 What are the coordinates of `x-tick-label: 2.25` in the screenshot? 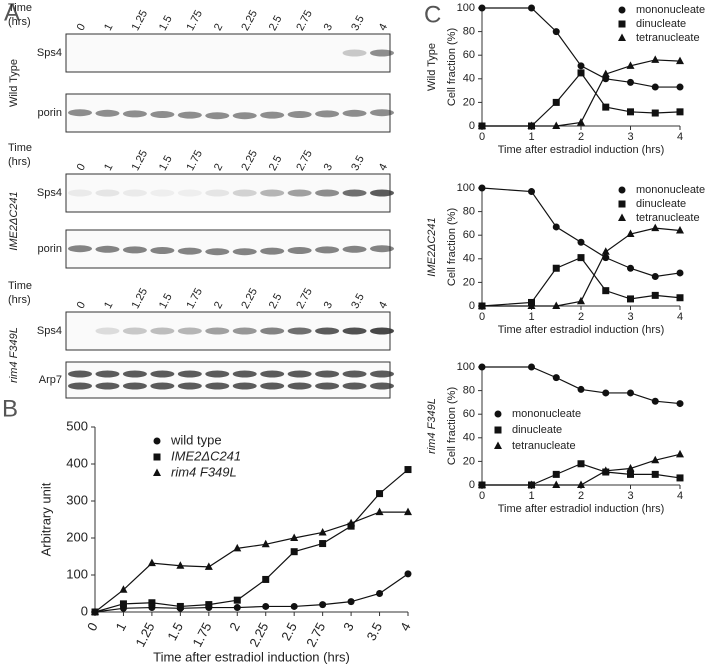 It's located at (258, 634).